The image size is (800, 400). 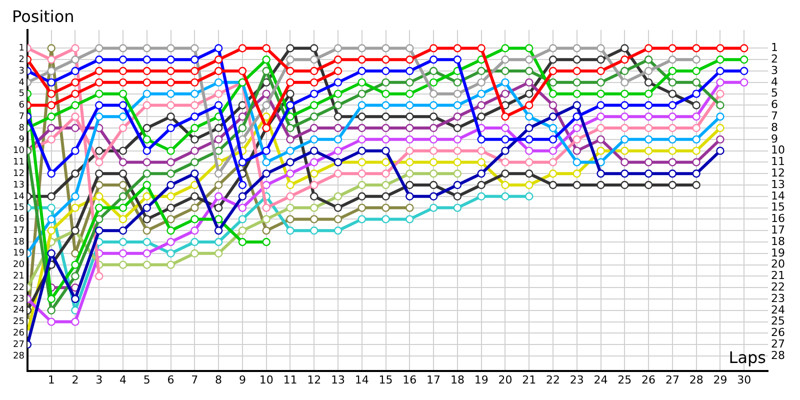 I want to click on y2-tick-label: 14, so click(x=778, y=195).